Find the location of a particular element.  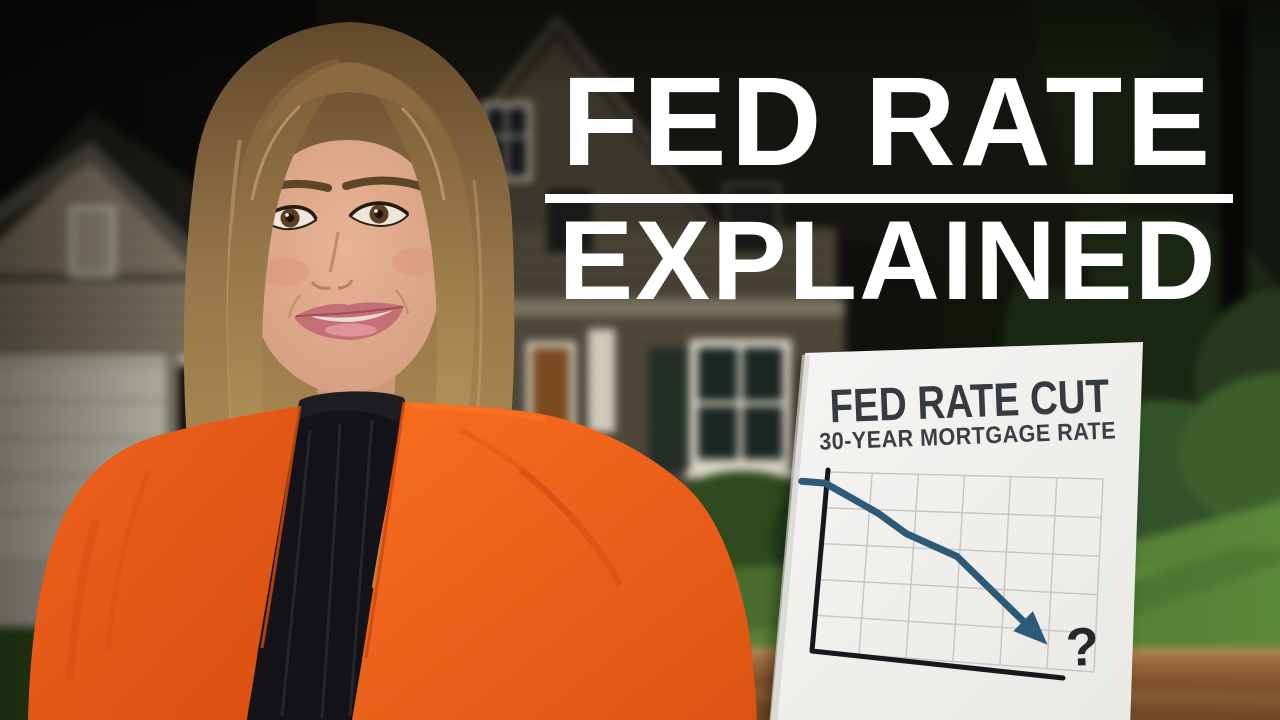

headline-line2: EXPLAINED is located at coordinates (888, 260).